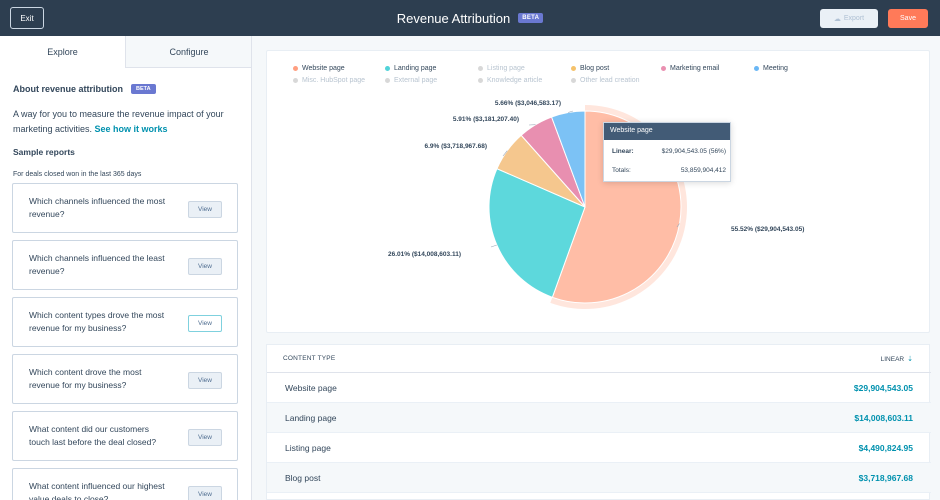 The width and height of the screenshot is (940, 500). I want to click on legend-item: Landing page, so click(410, 68).